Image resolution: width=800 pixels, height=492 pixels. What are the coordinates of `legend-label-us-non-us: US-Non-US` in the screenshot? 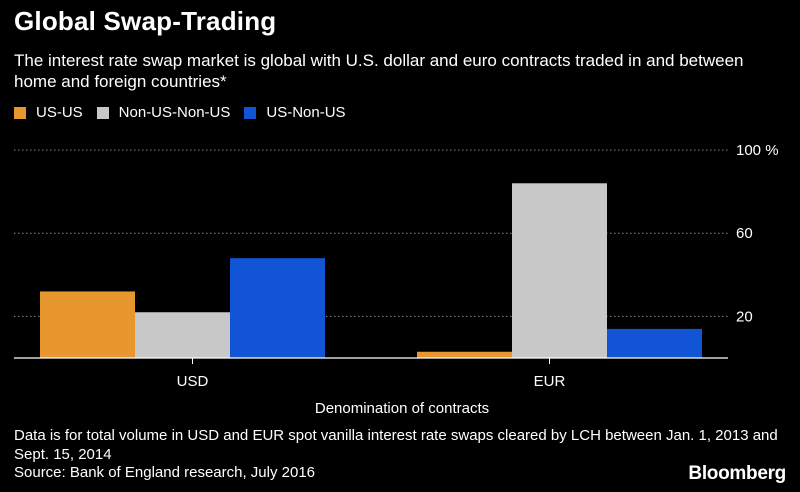 It's located at (306, 112).